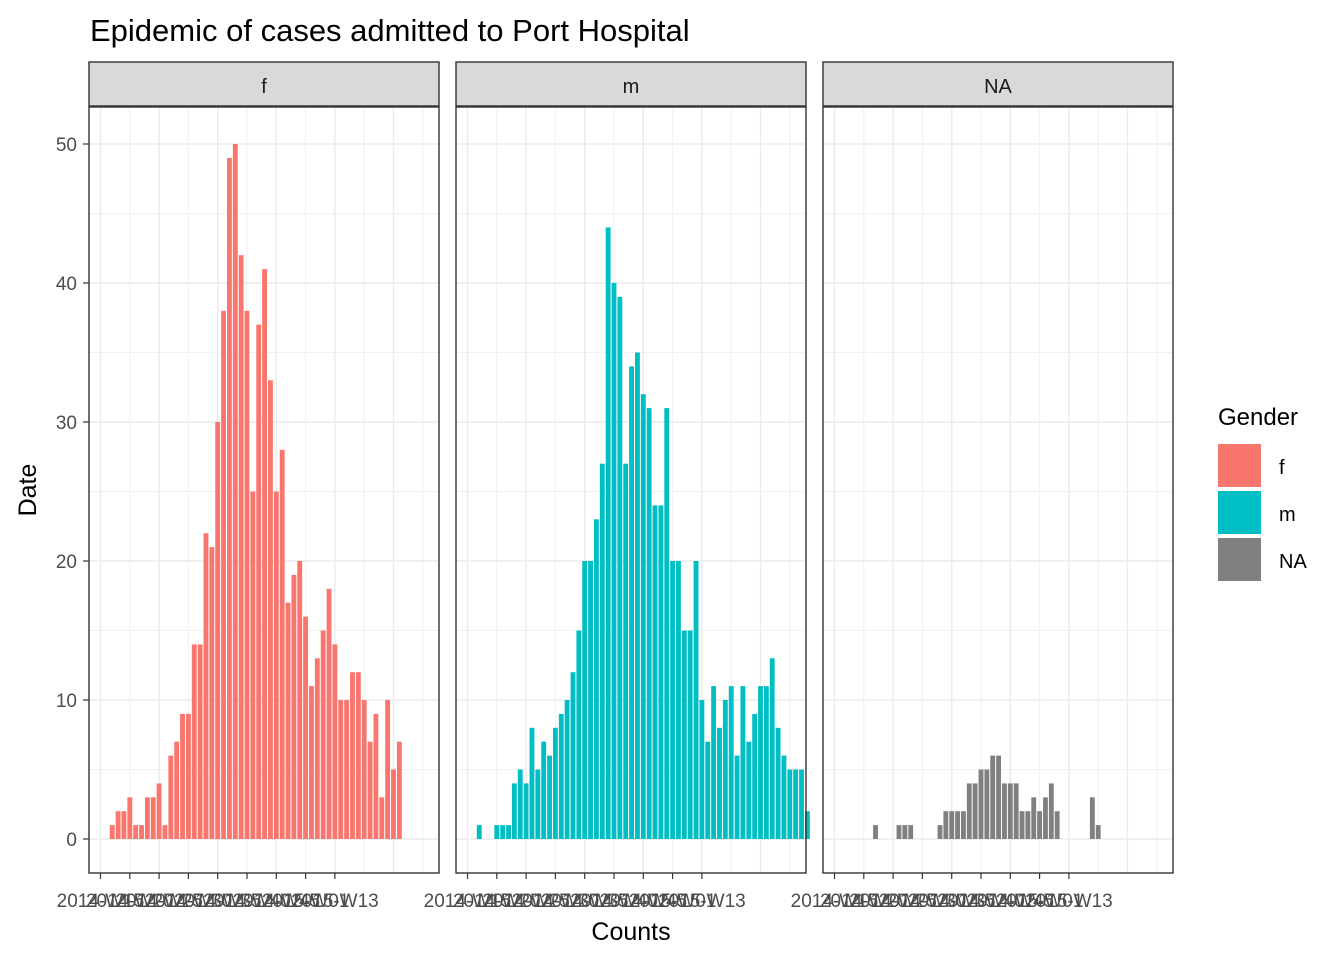  What do you see at coordinates (1239, 512) in the screenshot?
I see `legend-swatch-m` at bounding box center [1239, 512].